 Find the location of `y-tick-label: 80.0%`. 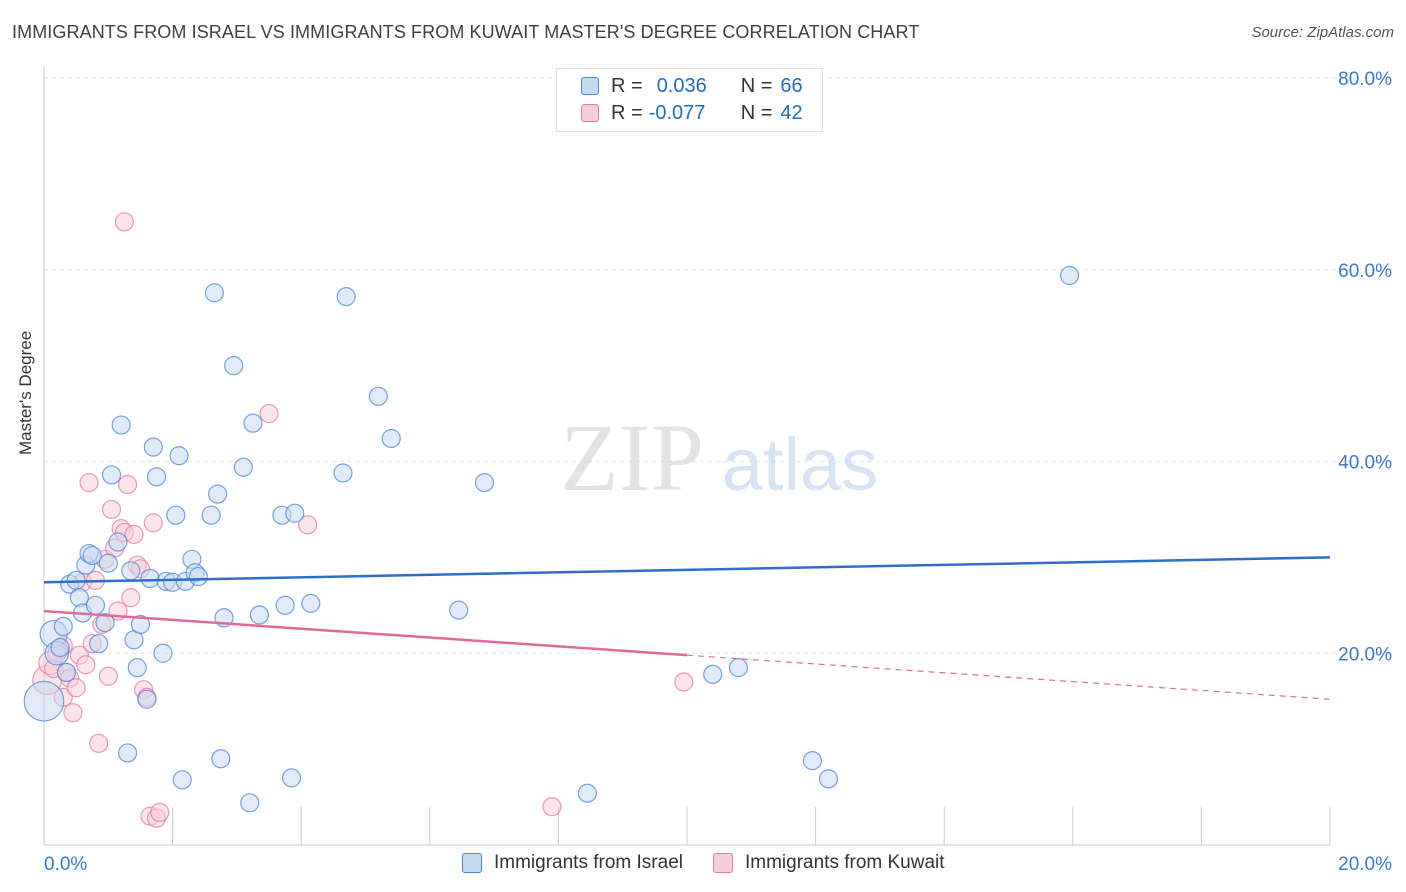

y-tick-label: 80.0% is located at coordinates (1365, 79).